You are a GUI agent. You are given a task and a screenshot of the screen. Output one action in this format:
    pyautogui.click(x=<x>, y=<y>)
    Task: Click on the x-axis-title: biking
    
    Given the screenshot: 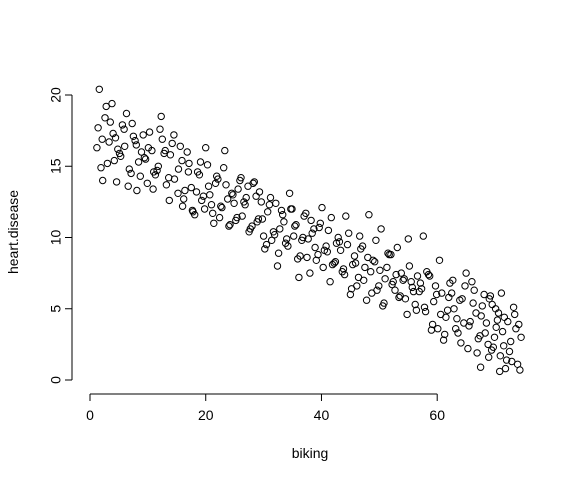 What is the action you would take?
    pyautogui.click(x=310, y=453)
    